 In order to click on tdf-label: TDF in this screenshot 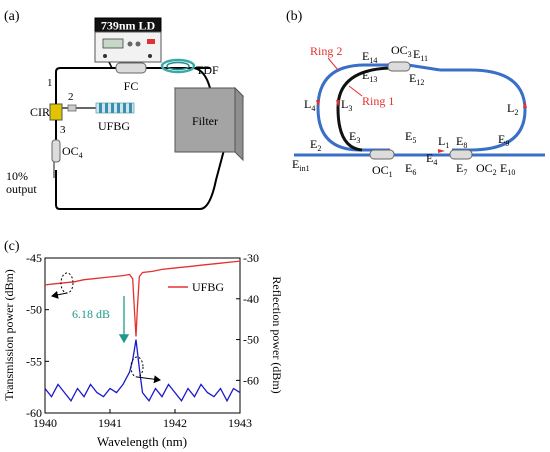, I will do `click(207, 70)`.